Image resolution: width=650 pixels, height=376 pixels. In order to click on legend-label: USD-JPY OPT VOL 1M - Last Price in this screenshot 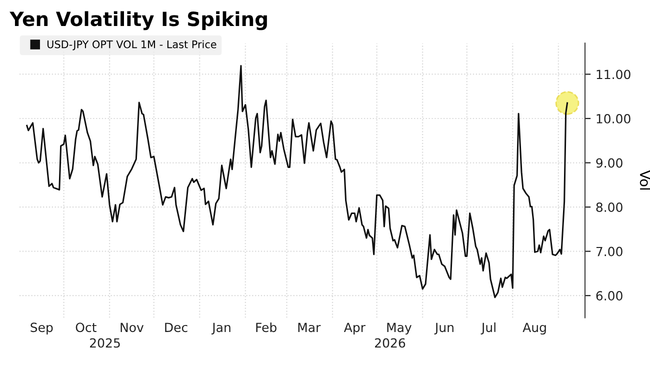, I will do `click(131, 45)`.